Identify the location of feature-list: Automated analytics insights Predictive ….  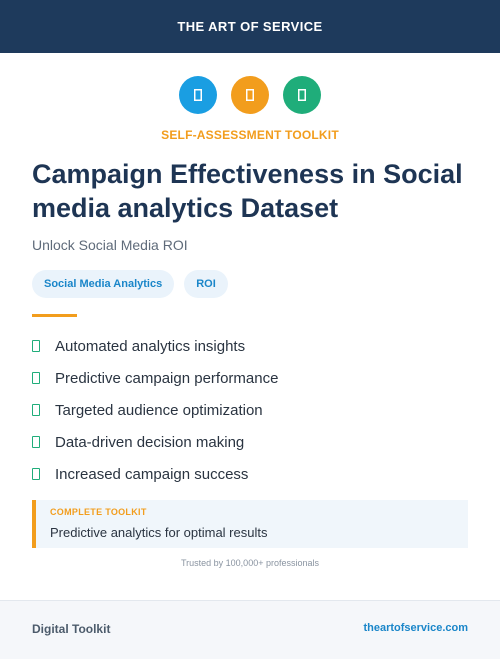
(155, 410).